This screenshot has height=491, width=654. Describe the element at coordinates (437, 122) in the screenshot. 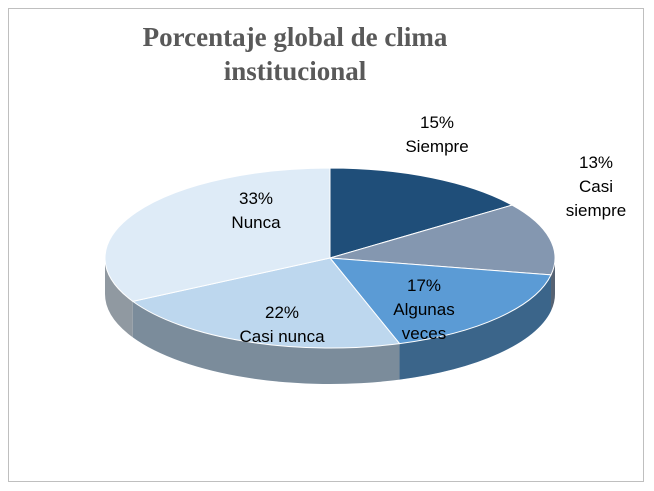

I see `data-label-value: 15%` at that location.